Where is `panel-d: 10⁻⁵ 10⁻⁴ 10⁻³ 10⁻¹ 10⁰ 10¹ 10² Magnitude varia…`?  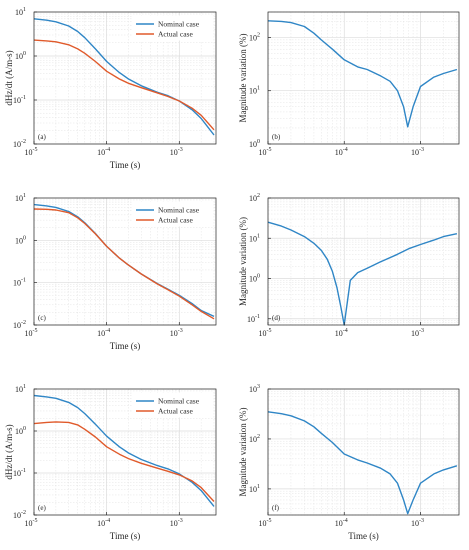
panel-d: 10⁻⁵ 10⁻⁴ 10⁻³ 10⁻¹ 10⁰ 10¹ 10² Magnitude varia… is located at coordinates (349, 265).